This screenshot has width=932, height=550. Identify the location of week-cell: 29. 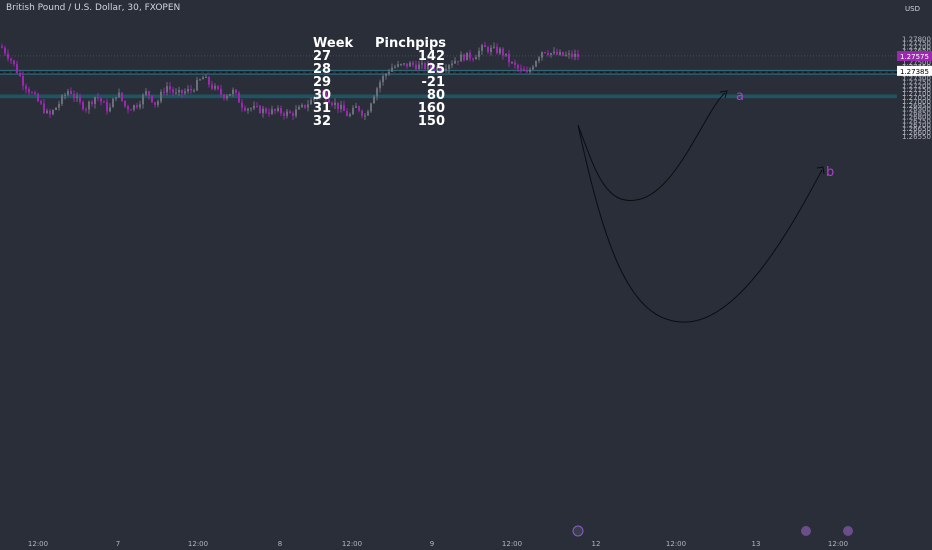
(322, 82).